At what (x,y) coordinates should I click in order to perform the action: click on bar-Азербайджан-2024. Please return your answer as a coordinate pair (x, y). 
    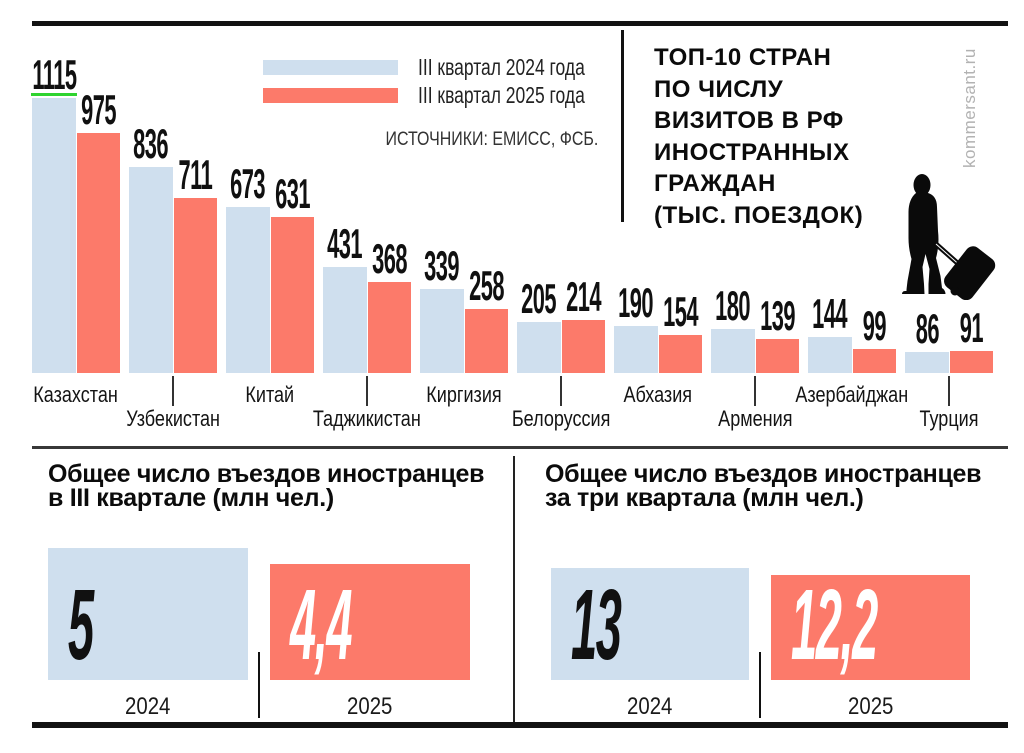
    Looking at the image, I should click on (830, 355).